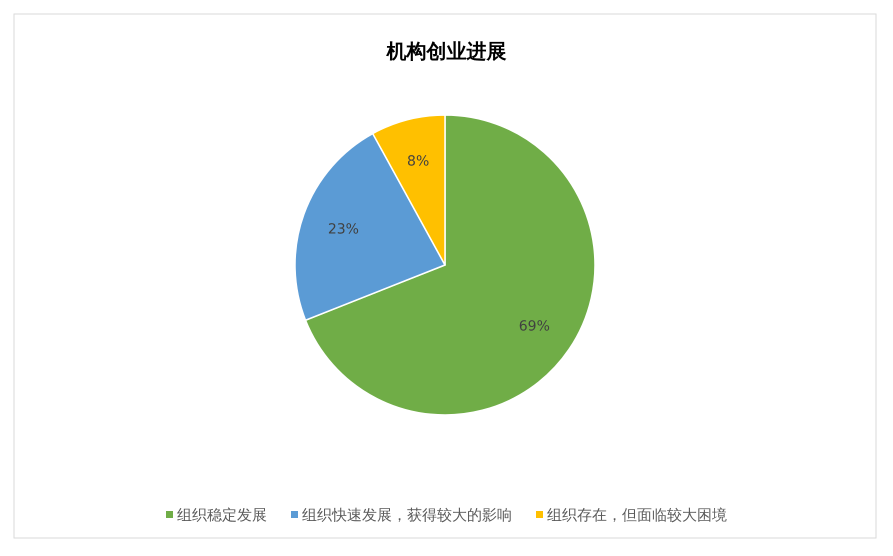 The width and height of the screenshot is (893, 556). I want to click on data-label: 69%, so click(534, 326).